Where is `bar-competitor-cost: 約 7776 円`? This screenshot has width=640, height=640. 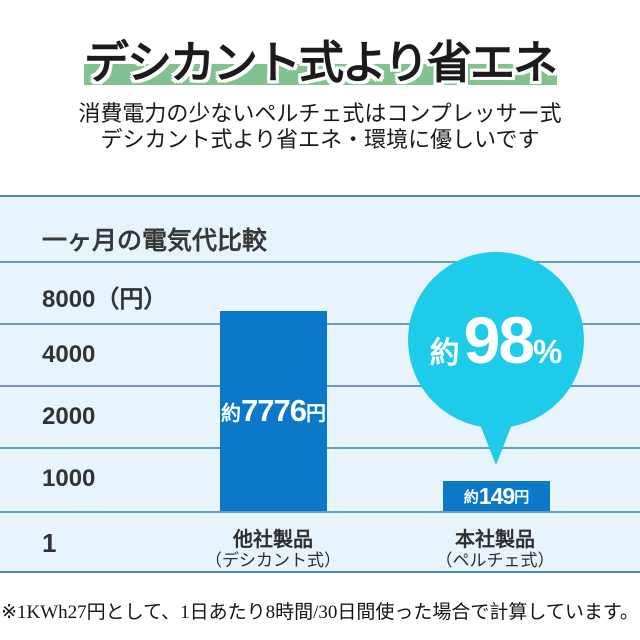 bar-competitor-cost: 約 7776 円 is located at coordinates (273, 411).